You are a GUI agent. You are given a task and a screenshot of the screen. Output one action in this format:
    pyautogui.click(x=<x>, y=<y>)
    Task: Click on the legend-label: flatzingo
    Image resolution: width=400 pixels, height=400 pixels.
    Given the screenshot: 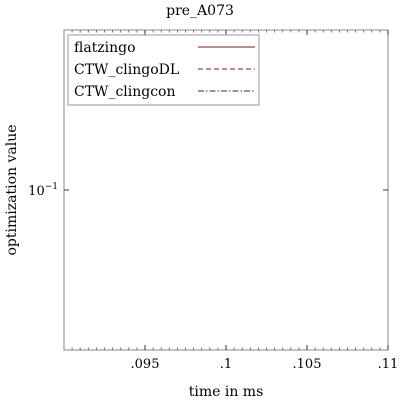 What is the action you would take?
    pyautogui.click(x=105, y=48)
    